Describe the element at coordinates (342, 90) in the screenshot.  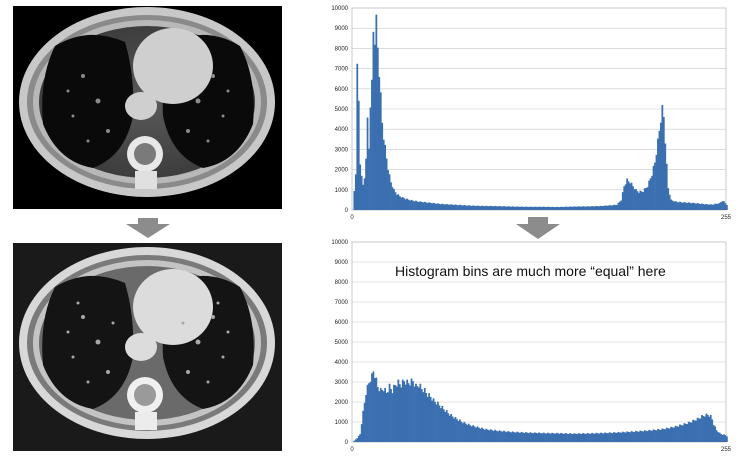
I see `y-tick-label: 6000` at that location.